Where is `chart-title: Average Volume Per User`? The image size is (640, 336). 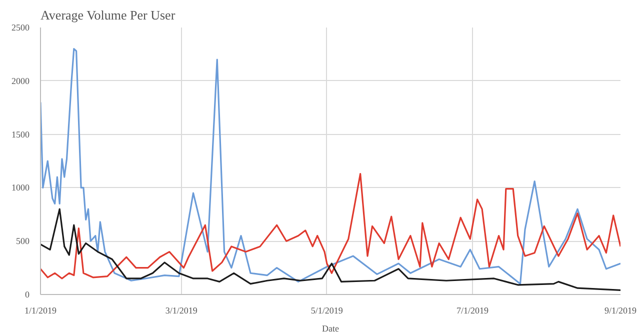
chart-title: Average Volume Per User is located at coordinates (108, 15).